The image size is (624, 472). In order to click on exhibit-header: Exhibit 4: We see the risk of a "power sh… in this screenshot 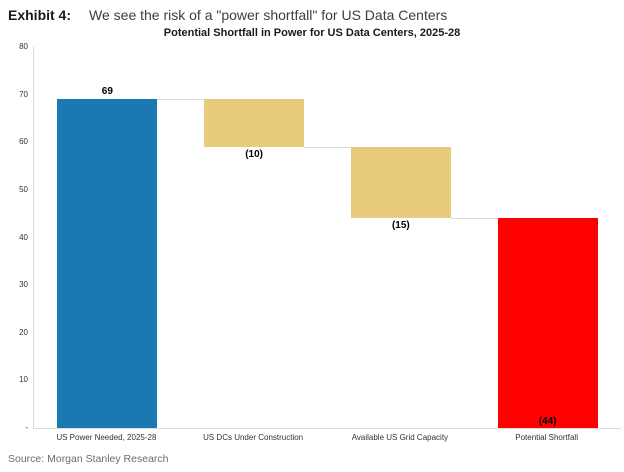, I will do `click(227, 15)`.